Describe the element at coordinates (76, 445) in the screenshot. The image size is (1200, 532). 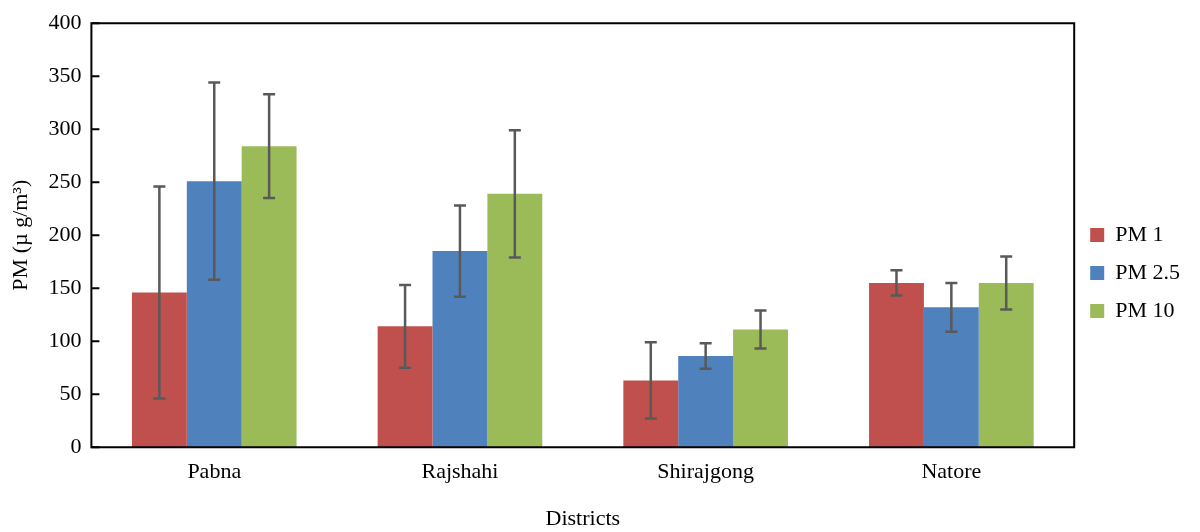
I see `y-tick-label: 0` at that location.